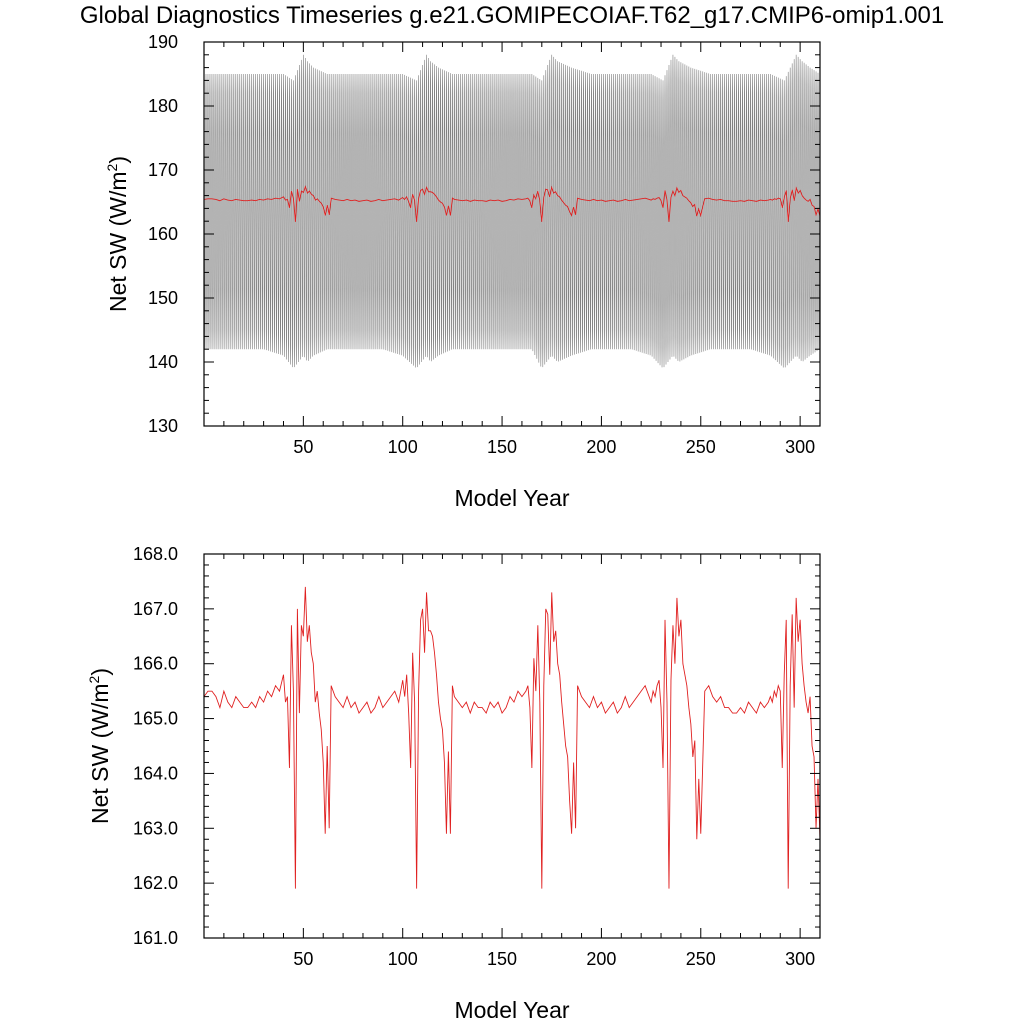 The width and height of the screenshot is (1024, 1024). What do you see at coordinates (155, 828) in the screenshot?
I see `y-tick-label: 163.0` at bounding box center [155, 828].